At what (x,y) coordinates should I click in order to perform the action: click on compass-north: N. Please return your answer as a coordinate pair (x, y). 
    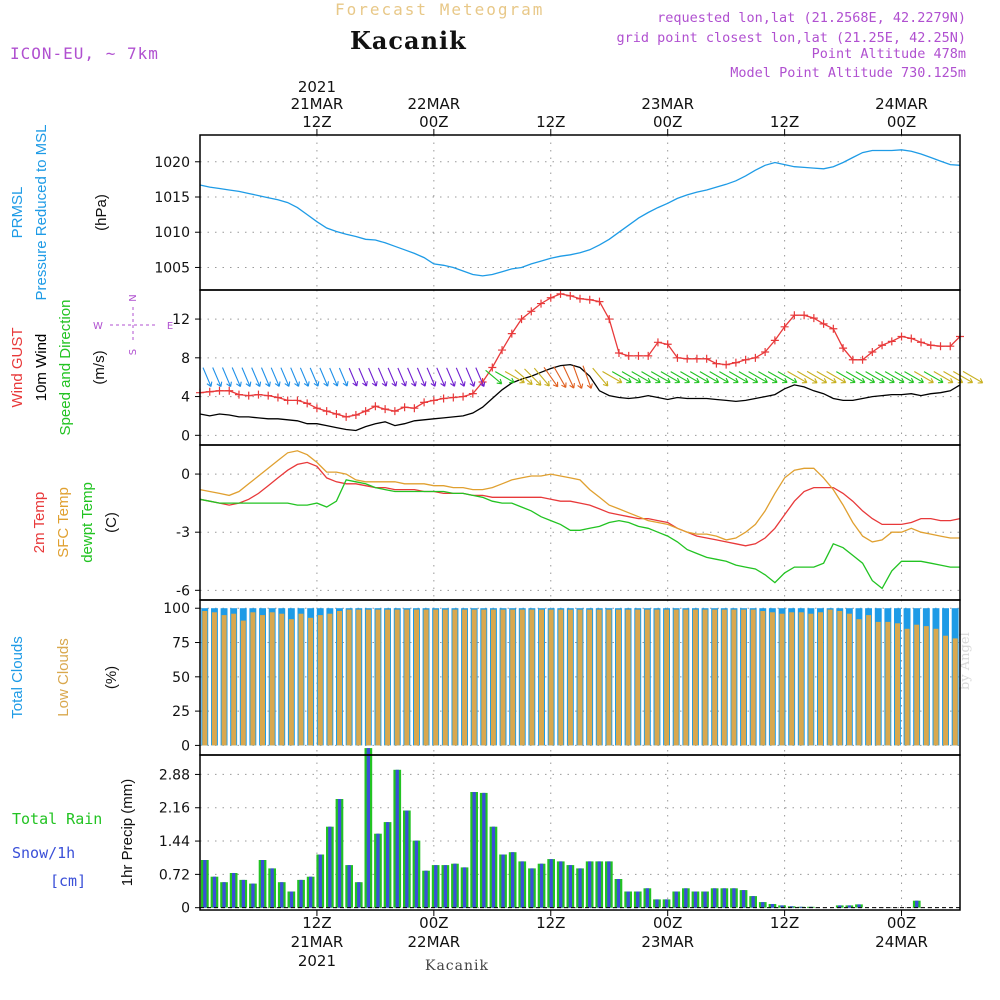
    Looking at the image, I should click on (133, 297).